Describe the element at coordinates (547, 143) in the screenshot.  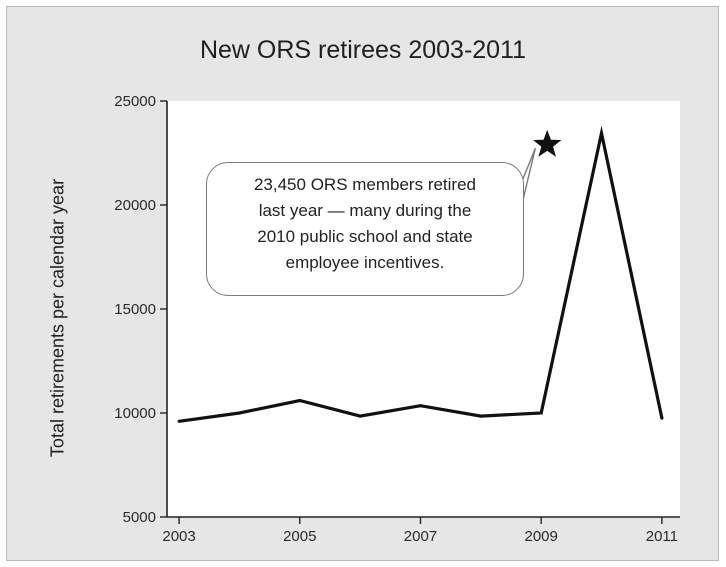
I see `star-icon` at that location.